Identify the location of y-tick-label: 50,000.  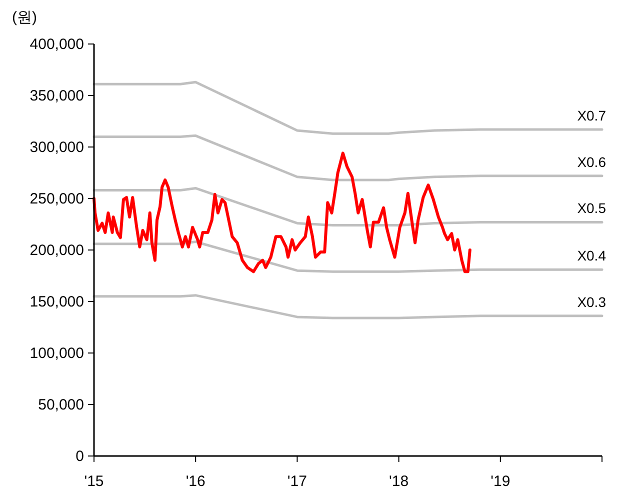
(61, 405).